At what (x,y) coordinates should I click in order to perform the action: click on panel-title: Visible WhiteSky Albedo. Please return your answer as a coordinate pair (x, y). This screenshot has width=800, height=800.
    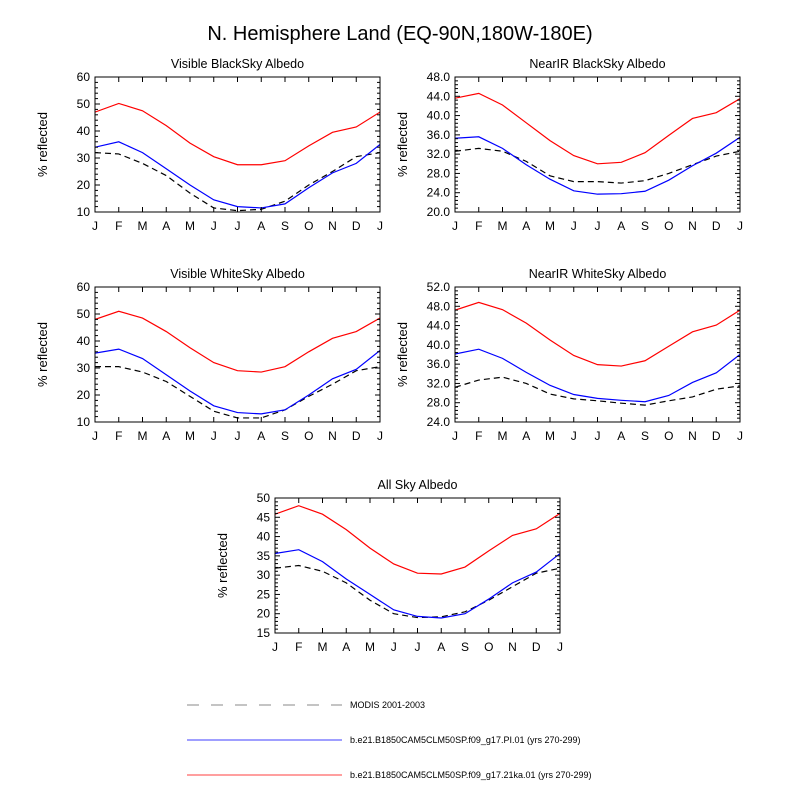
    Looking at the image, I should click on (237, 274).